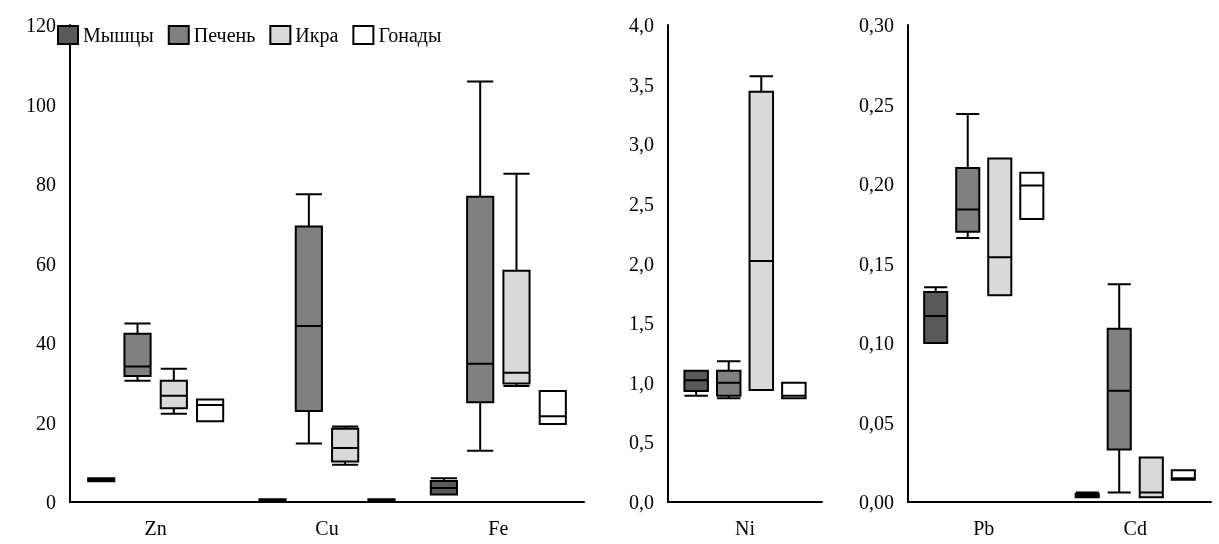 The height and width of the screenshot is (544, 1219). I want to click on x-tick-label: Cu, so click(327, 528).